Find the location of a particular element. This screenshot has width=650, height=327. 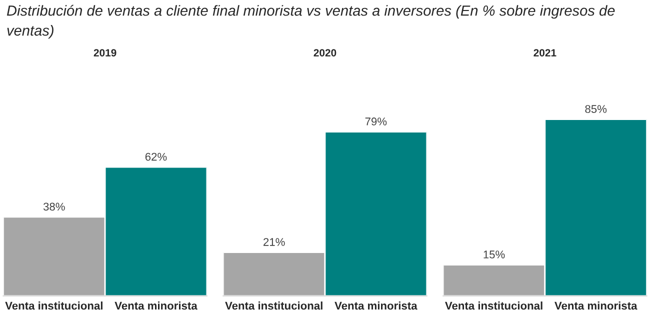

chart-title: 2020 is located at coordinates (325, 52).